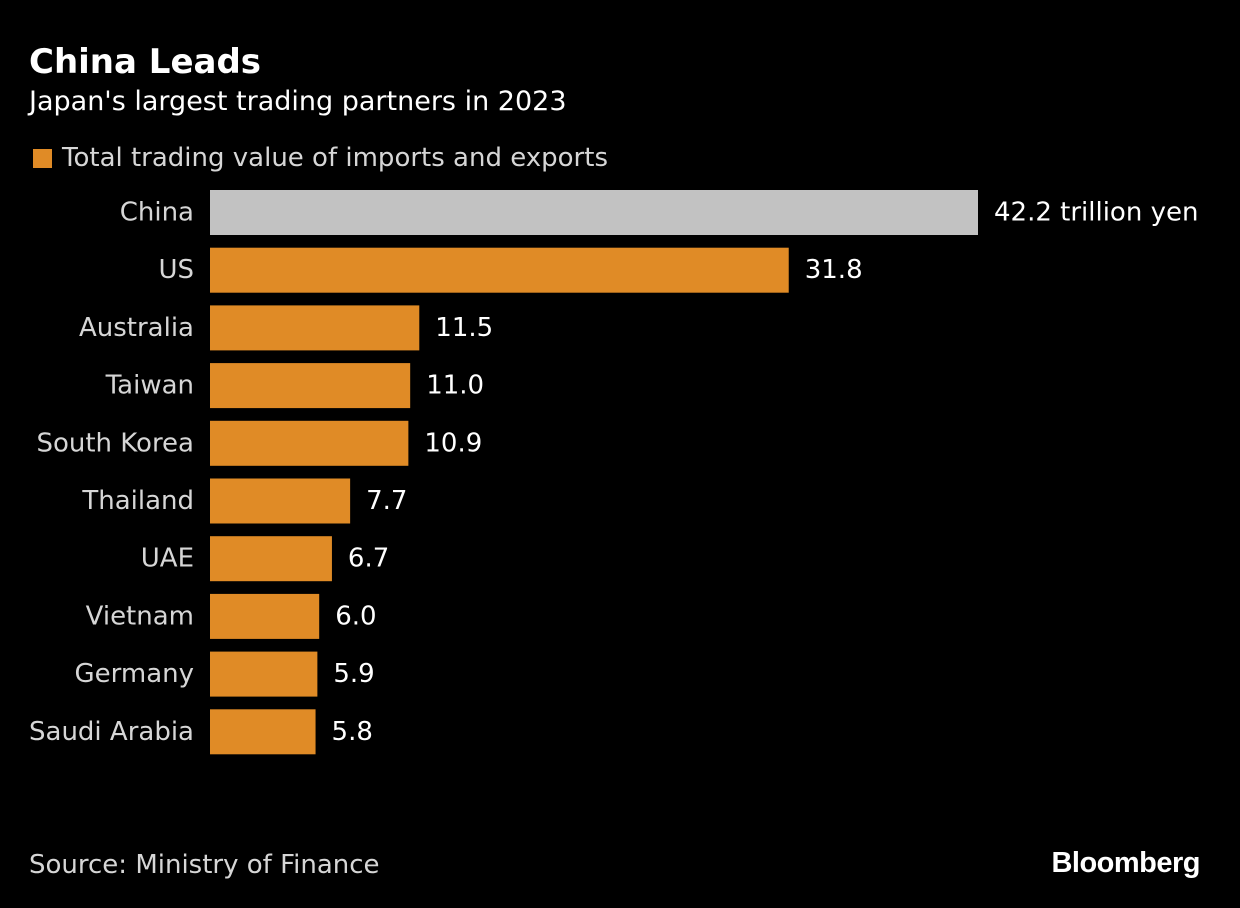 The width and height of the screenshot is (1240, 908). I want to click on value-label: 42.2 trillion yen, so click(1096, 213).